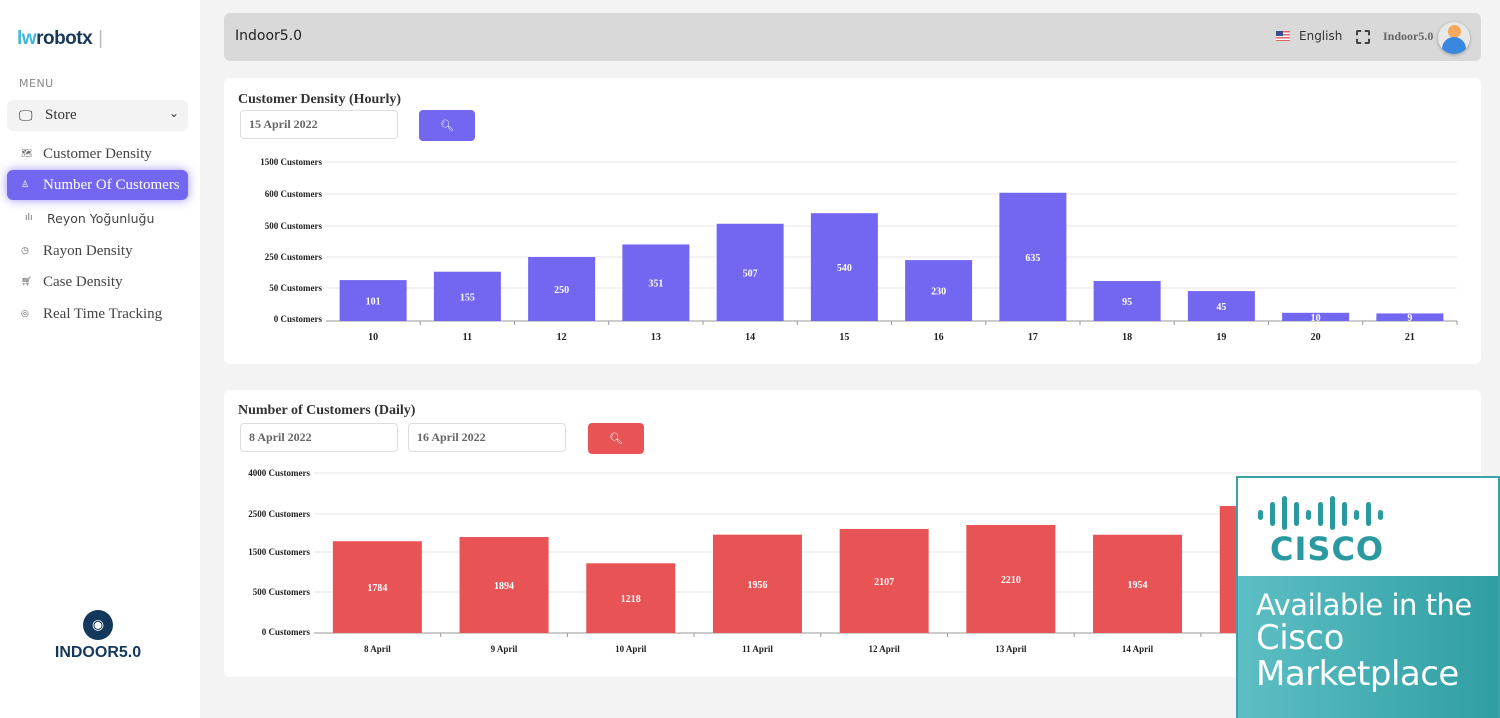 This screenshot has width=1500, height=718. Describe the element at coordinates (25, 185) in the screenshot. I see `user-icon: ♙` at that location.